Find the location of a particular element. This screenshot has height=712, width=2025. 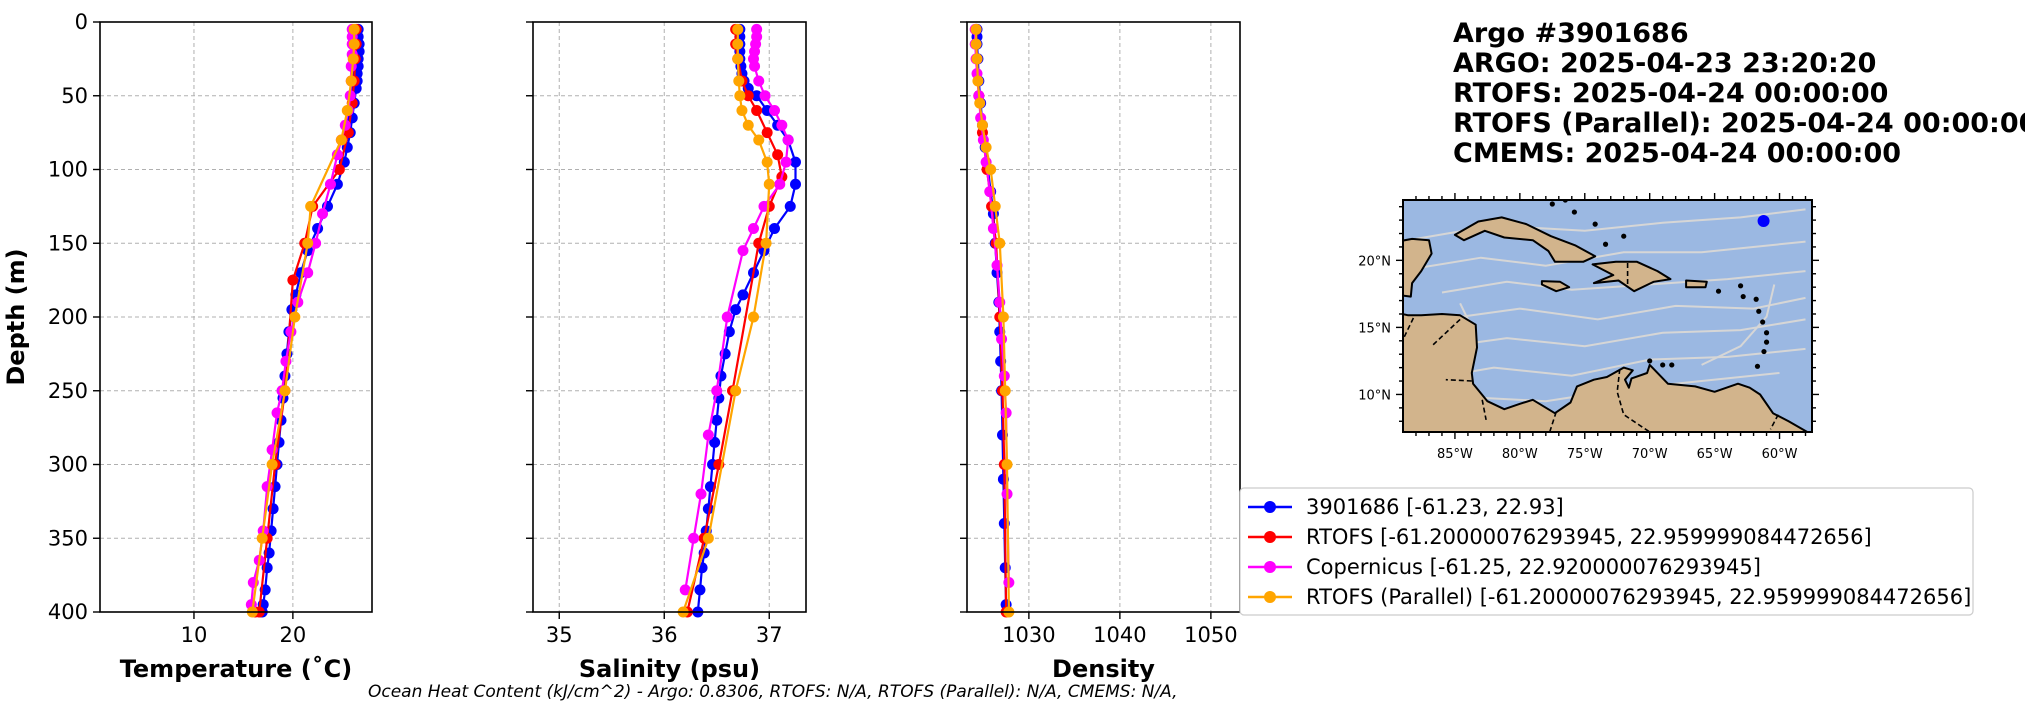

y-tick-label: 250 is located at coordinates (68, 391).